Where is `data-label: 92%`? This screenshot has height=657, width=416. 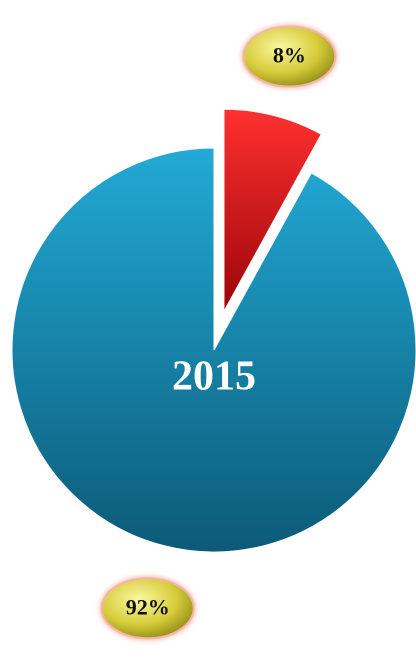
data-label: 92% is located at coordinates (148, 606).